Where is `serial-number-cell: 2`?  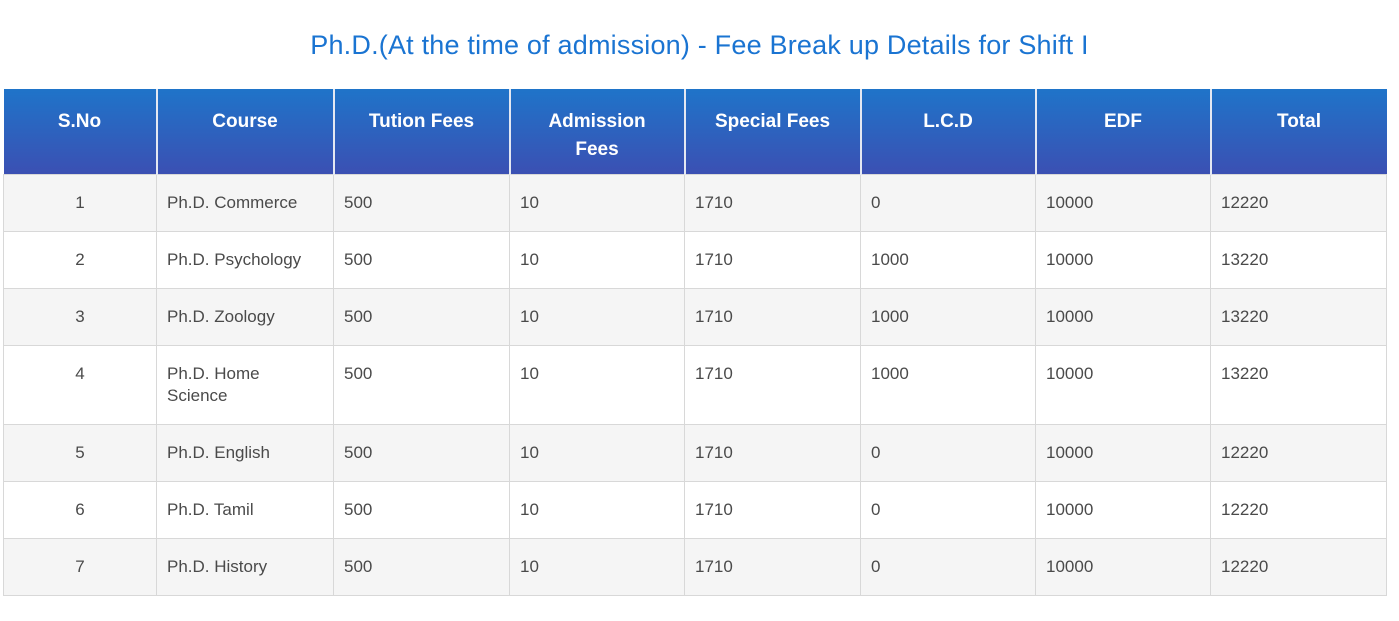 serial-number-cell: 2 is located at coordinates (80, 260).